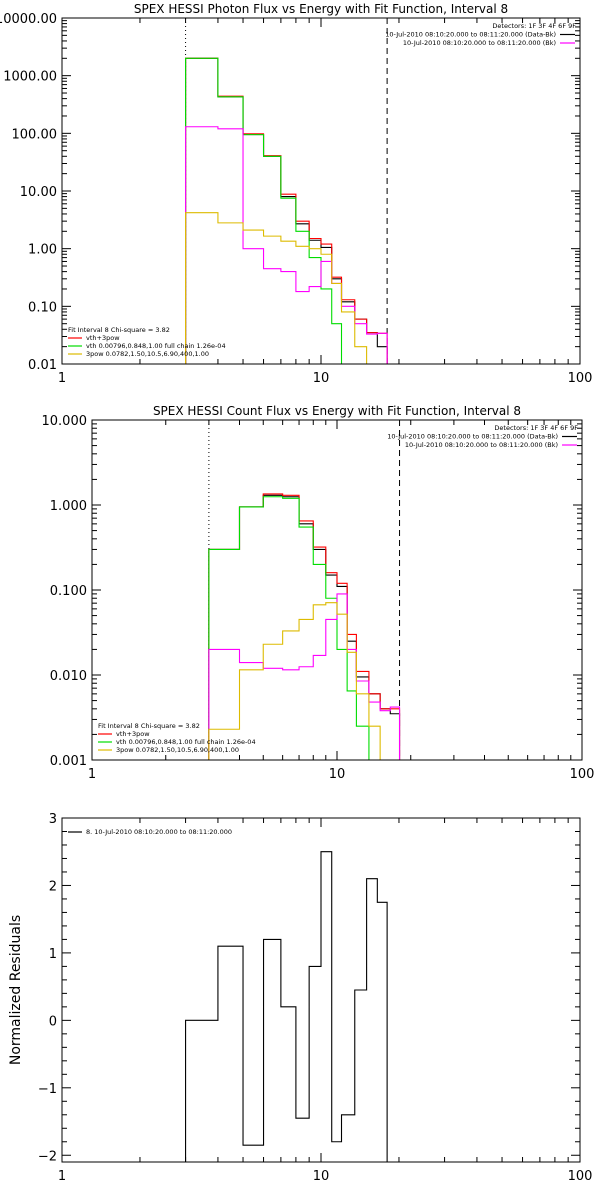 The image size is (600, 1200). Describe the element at coordinates (42, 365) in the screenshot. I see `y-tick-label: 0.01` at that location.